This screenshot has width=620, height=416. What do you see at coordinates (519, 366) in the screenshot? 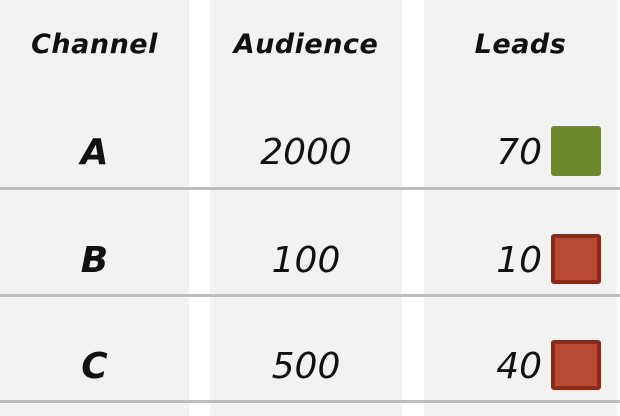
I see `row-c-leads: 40` at bounding box center [519, 366].